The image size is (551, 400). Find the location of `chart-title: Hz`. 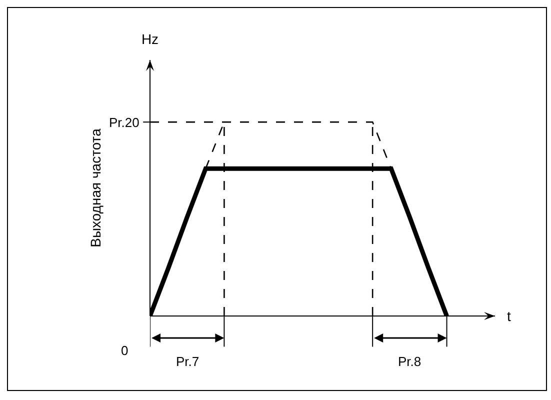

chart-title: Hz is located at coordinates (150, 39).